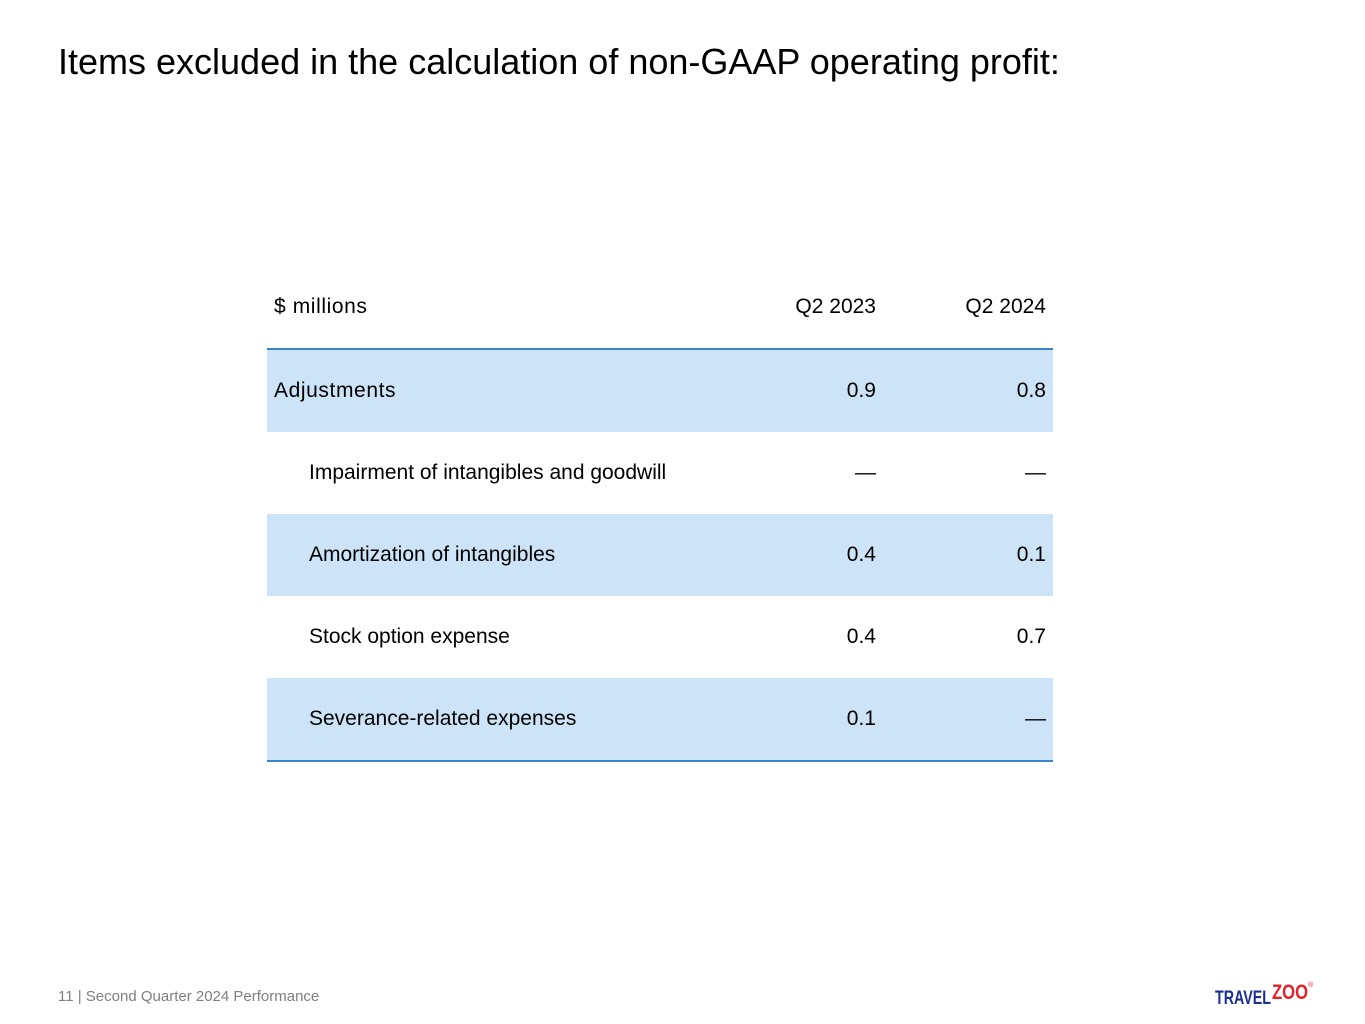 The height and width of the screenshot is (1024, 1365). What do you see at coordinates (409, 636) in the screenshot?
I see `row-label: Stock option expense` at bounding box center [409, 636].